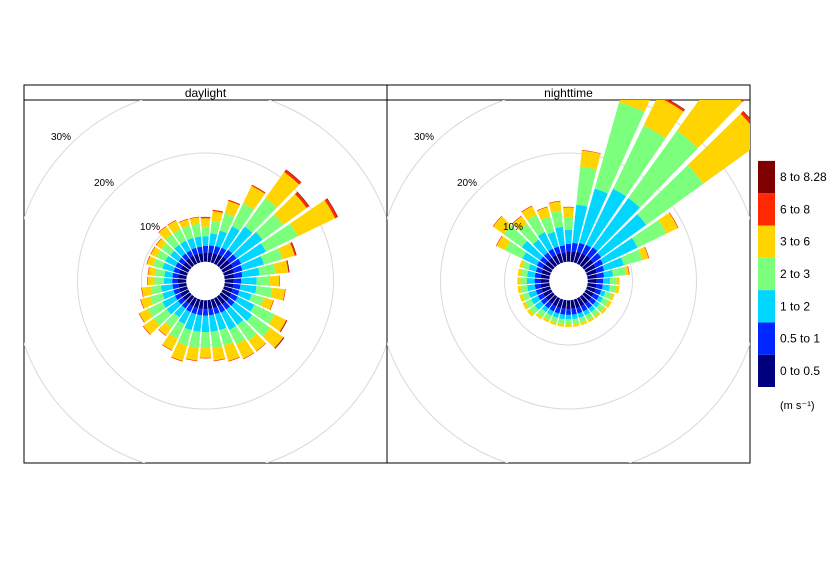 The width and height of the screenshot is (839, 561). What do you see at coordinates (467, 183) in the screenshot?
I see `ring-label-20: 20%` at bounding box center [467, 183].